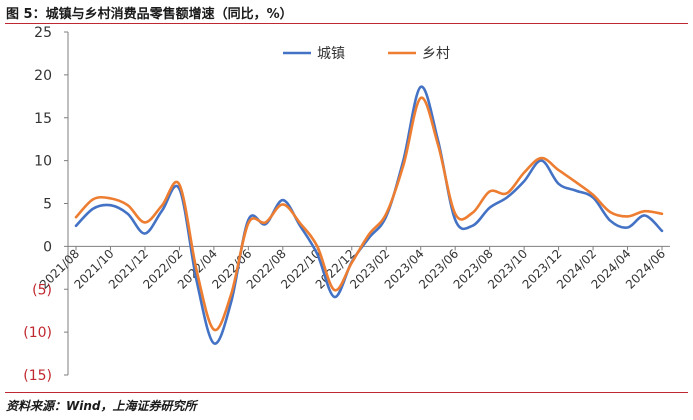 The image size is (693, 420). I want to click on y-tick-label: 10, so click(43, 162).